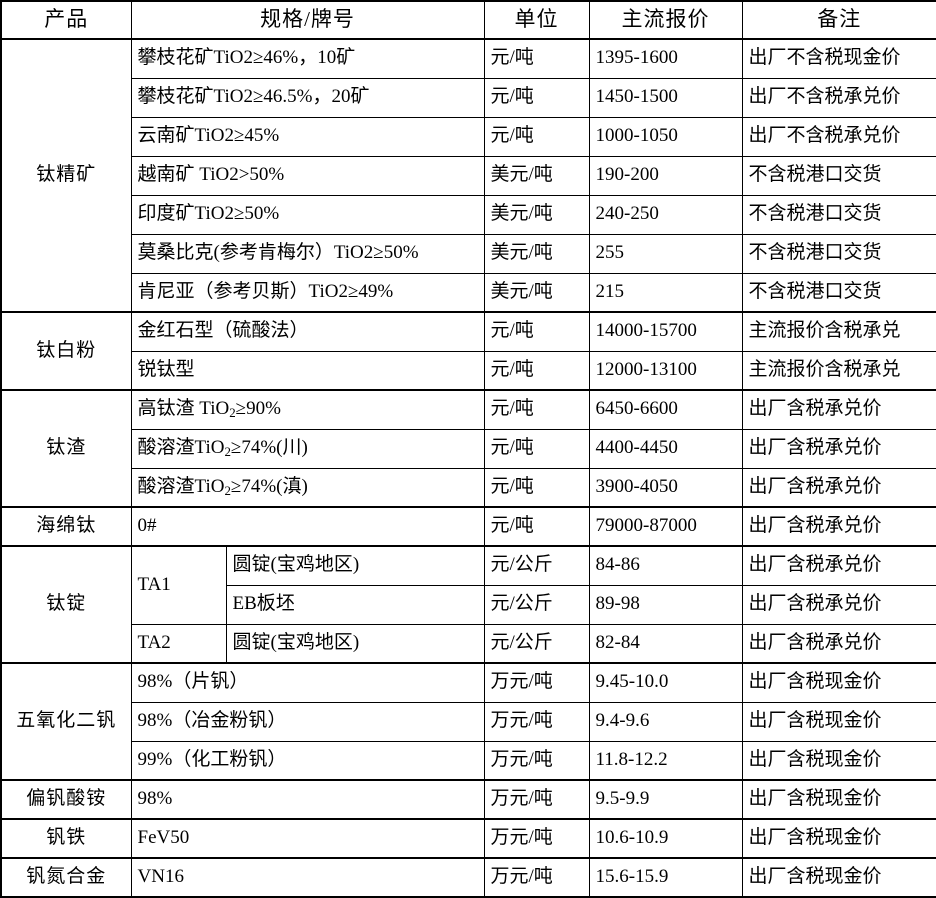  I want to click on cell-price: 190-200, so click(665, 175).